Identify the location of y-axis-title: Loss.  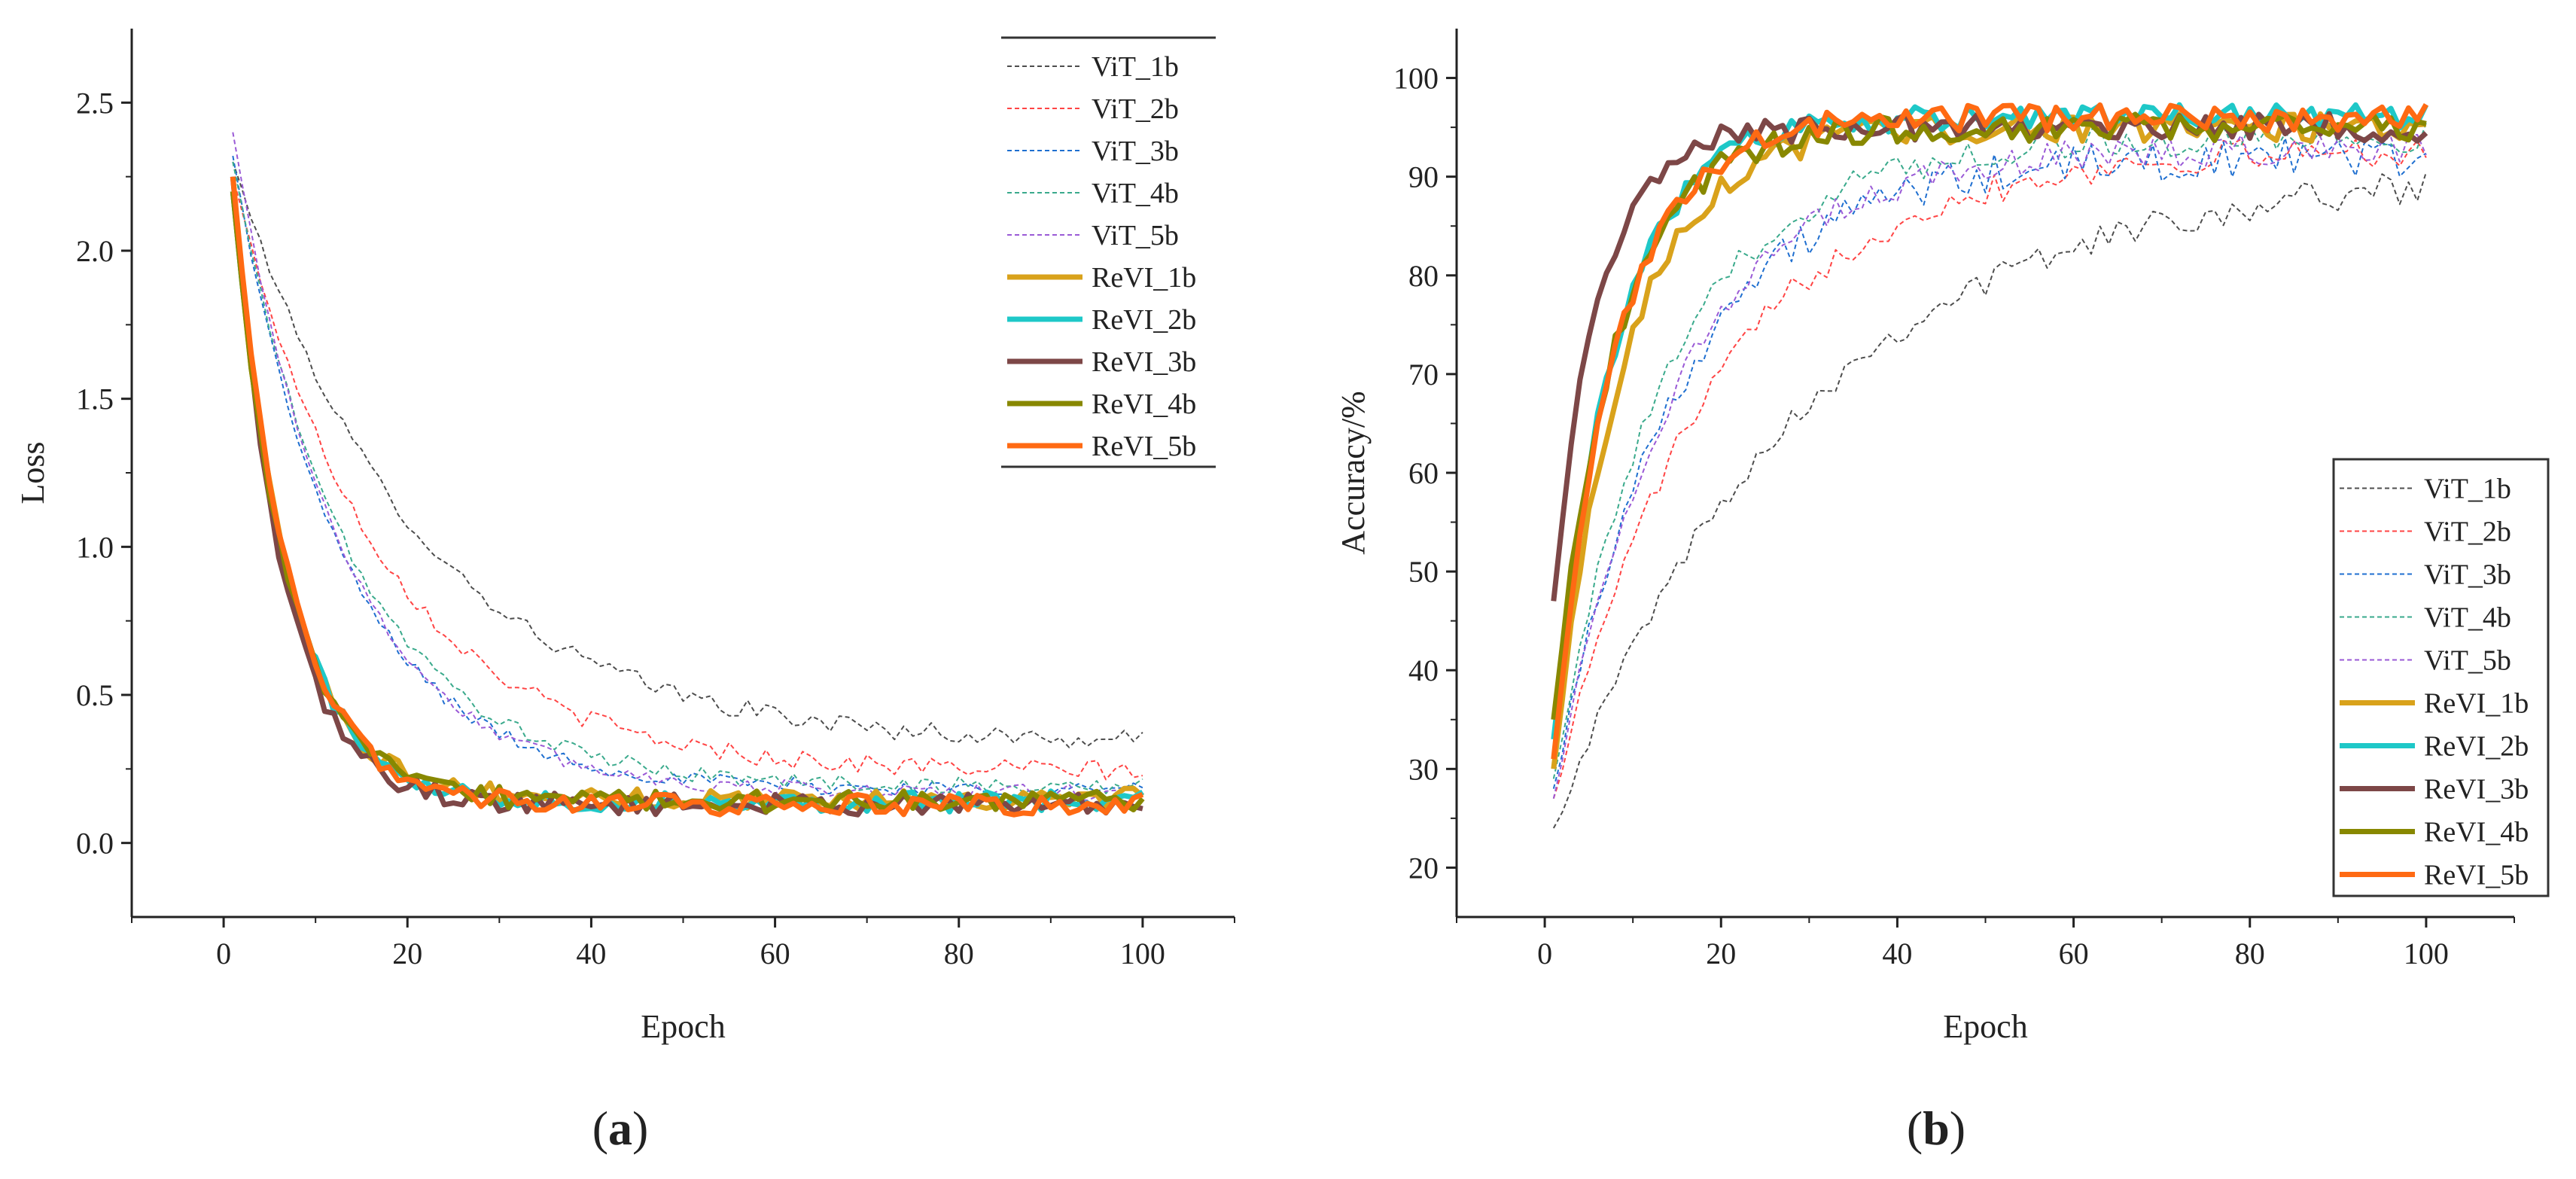
(32, 472).